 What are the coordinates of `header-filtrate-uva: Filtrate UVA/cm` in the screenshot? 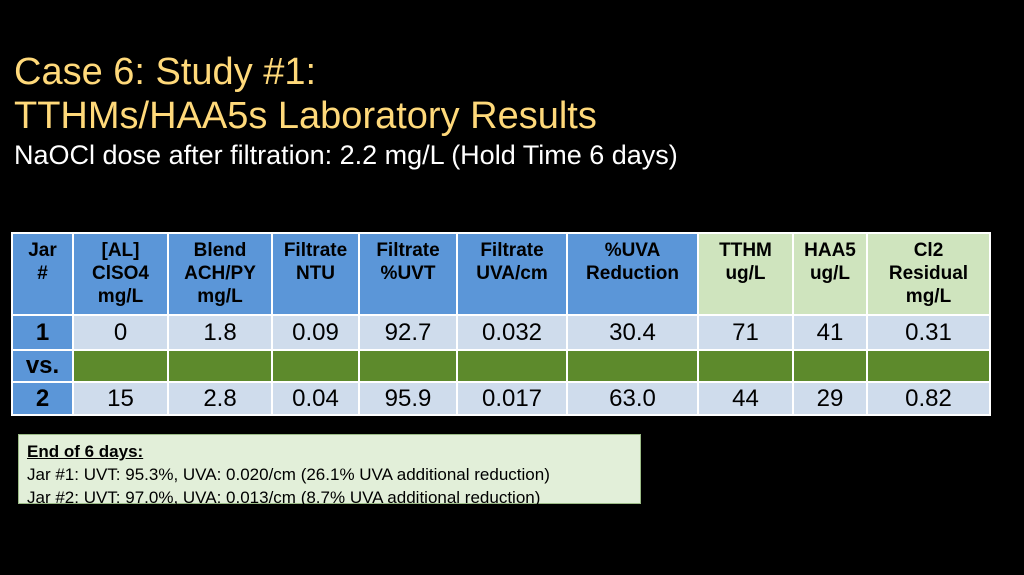 It's located at (512, 274).